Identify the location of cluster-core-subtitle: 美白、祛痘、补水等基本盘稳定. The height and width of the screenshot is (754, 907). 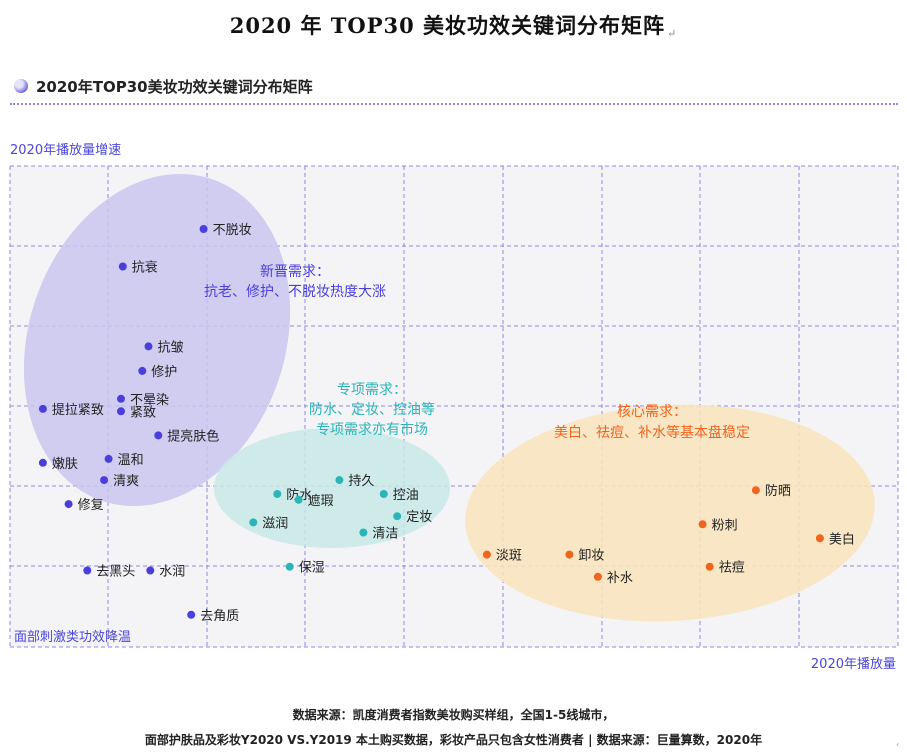
(652, 432).